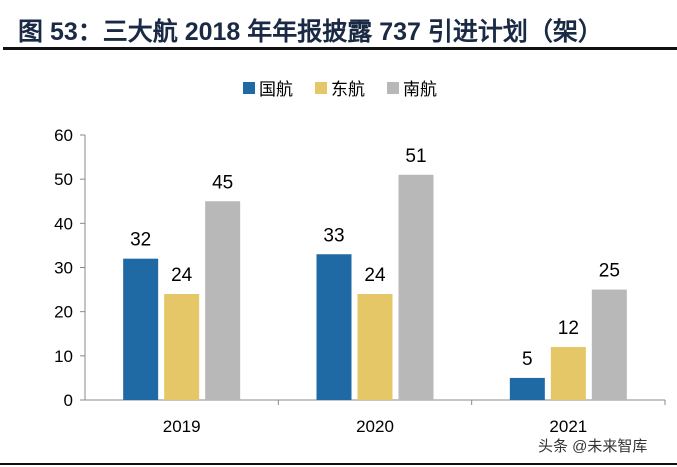 The height and width of the screenshot is (467, 677). I want to click on y-tick-label: 60, so click(63, 135).